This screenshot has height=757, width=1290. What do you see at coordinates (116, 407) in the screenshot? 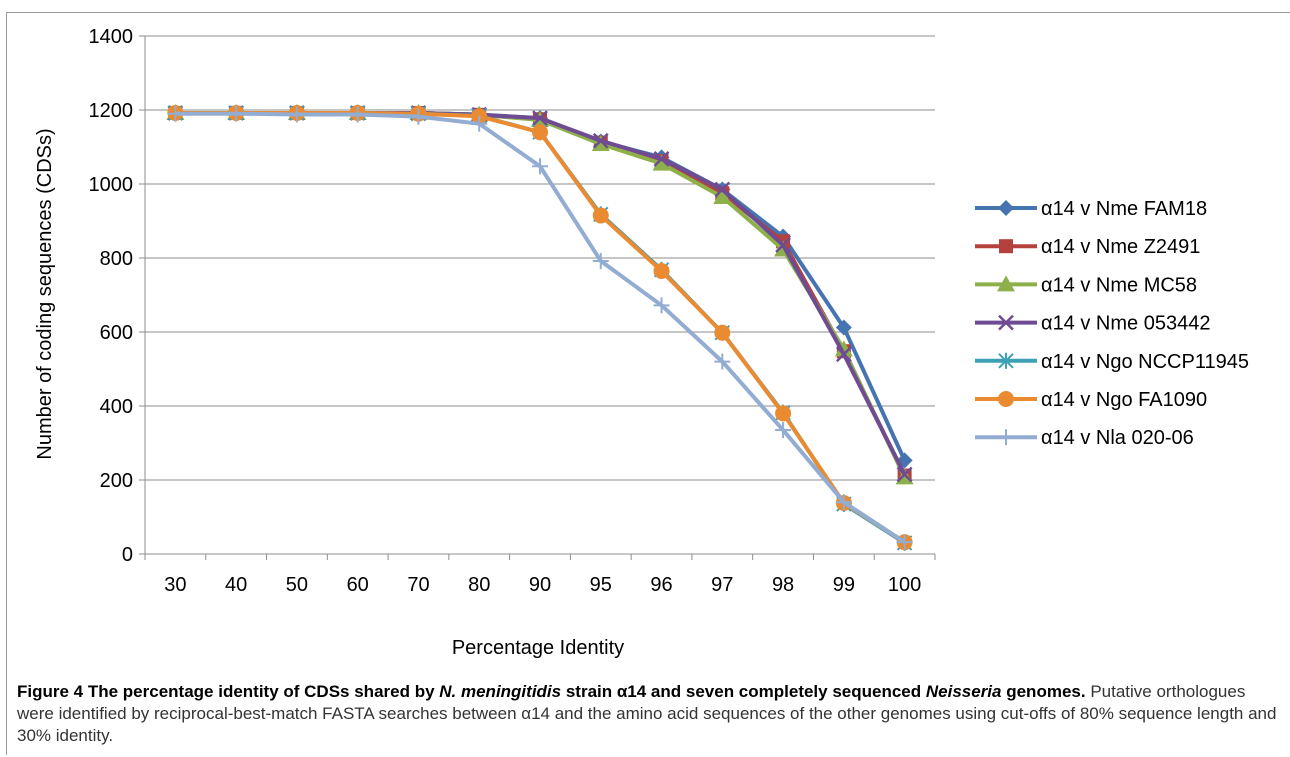
I see `y-tick-label: 400` at bounding box center [116, 407].